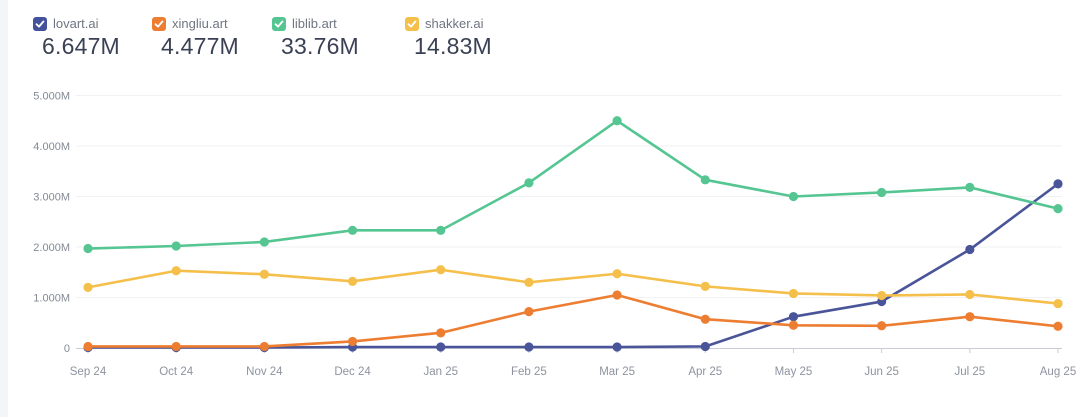  I want to click on line-shakker, so click(573, 286).